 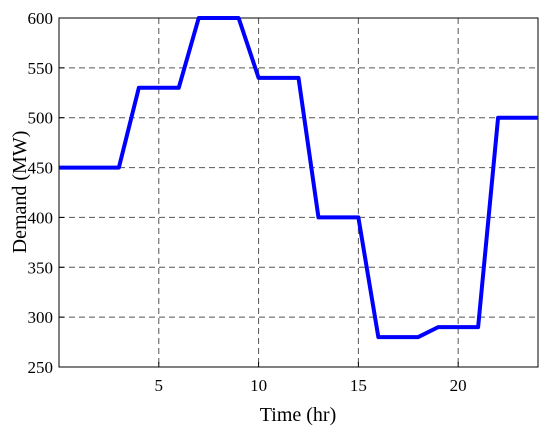 What do you see at coordinates (41, 18) in the screenshot?
I see `y-tick-label: 600` at bounding box center [41, 18].